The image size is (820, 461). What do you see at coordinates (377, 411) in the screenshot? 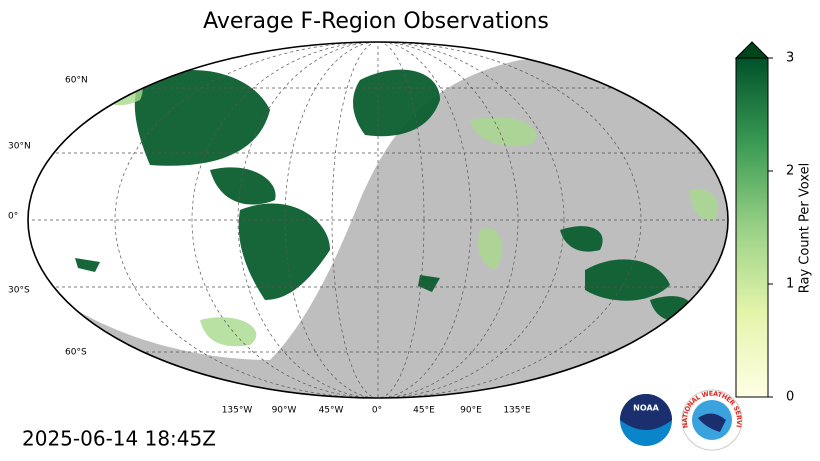
I see `lon-label: 0°` at bounding box center [377, 411].